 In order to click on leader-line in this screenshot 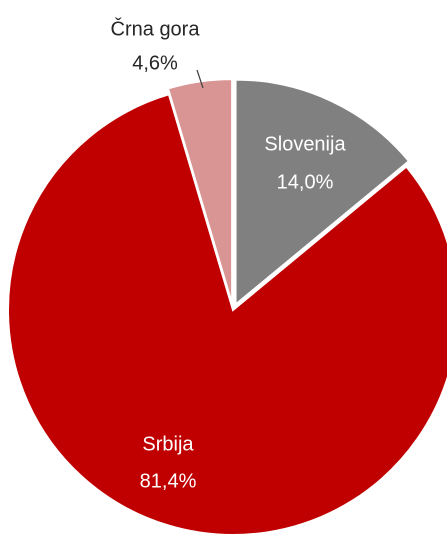, I will do `click(200, 79)`.